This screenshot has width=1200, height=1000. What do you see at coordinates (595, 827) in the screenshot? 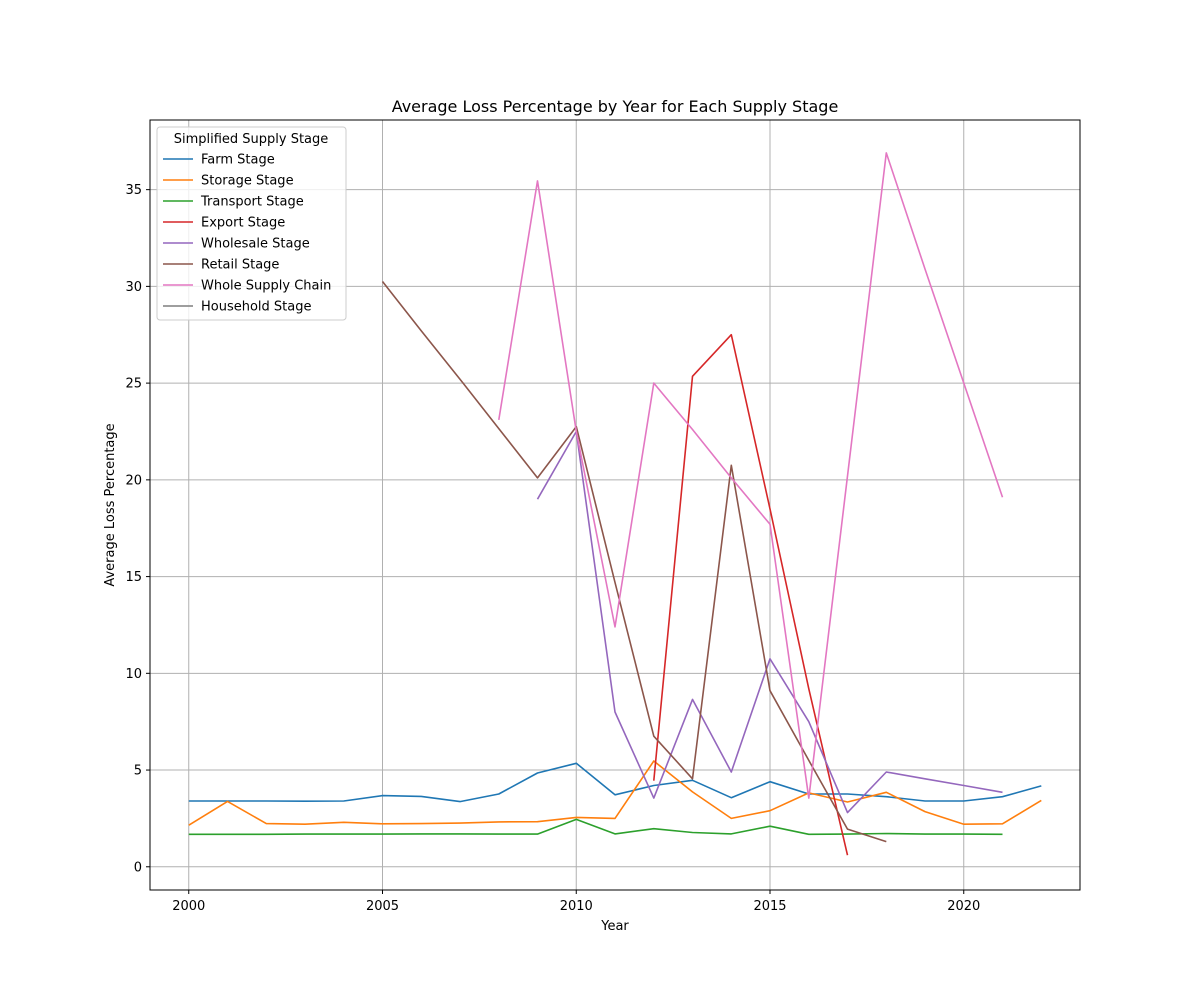
I see `series-line-transport-stage` at bounding box center [595, 827].